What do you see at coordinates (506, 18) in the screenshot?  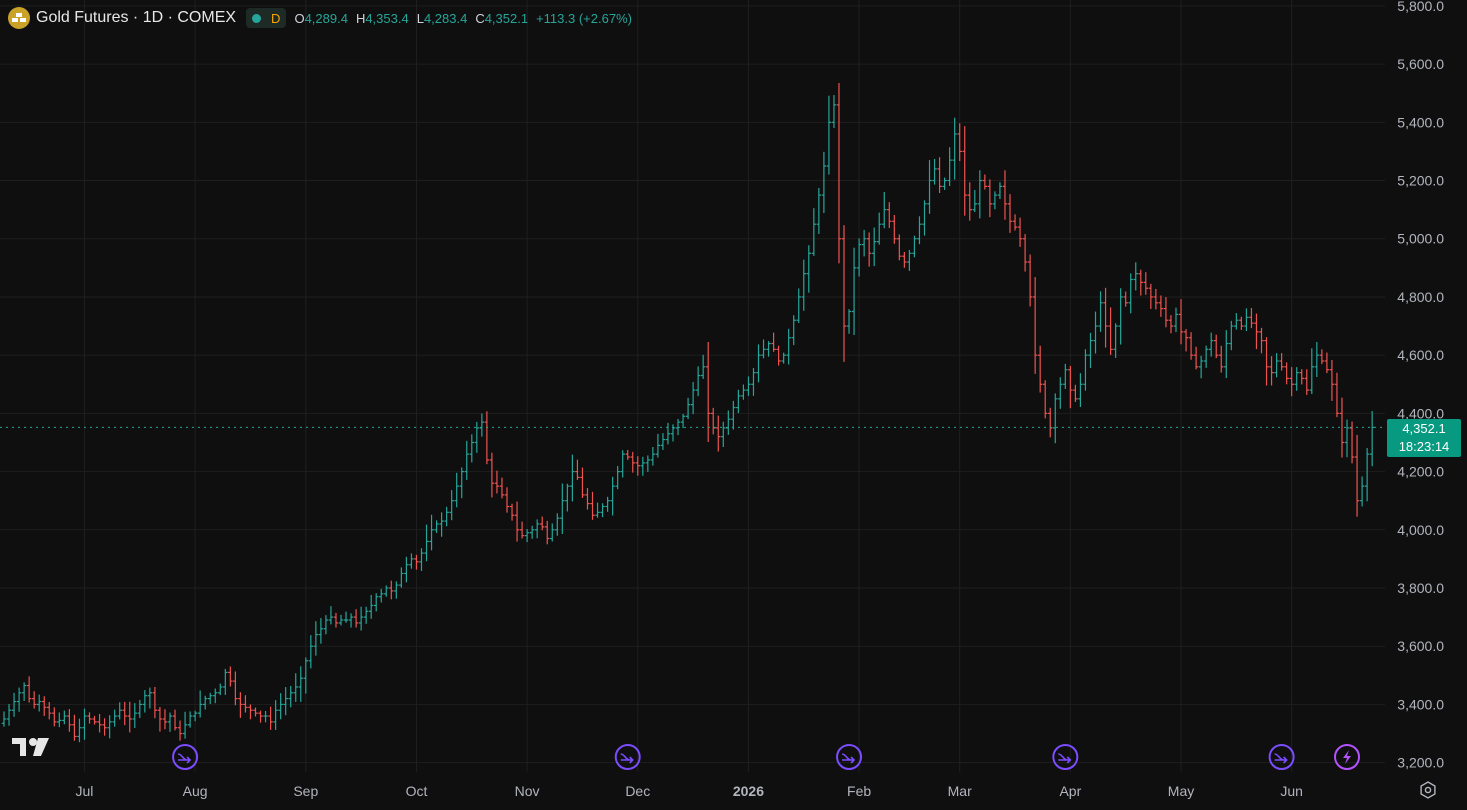 I see `close-value: 4,352.1` at bounding box center [506, 18].